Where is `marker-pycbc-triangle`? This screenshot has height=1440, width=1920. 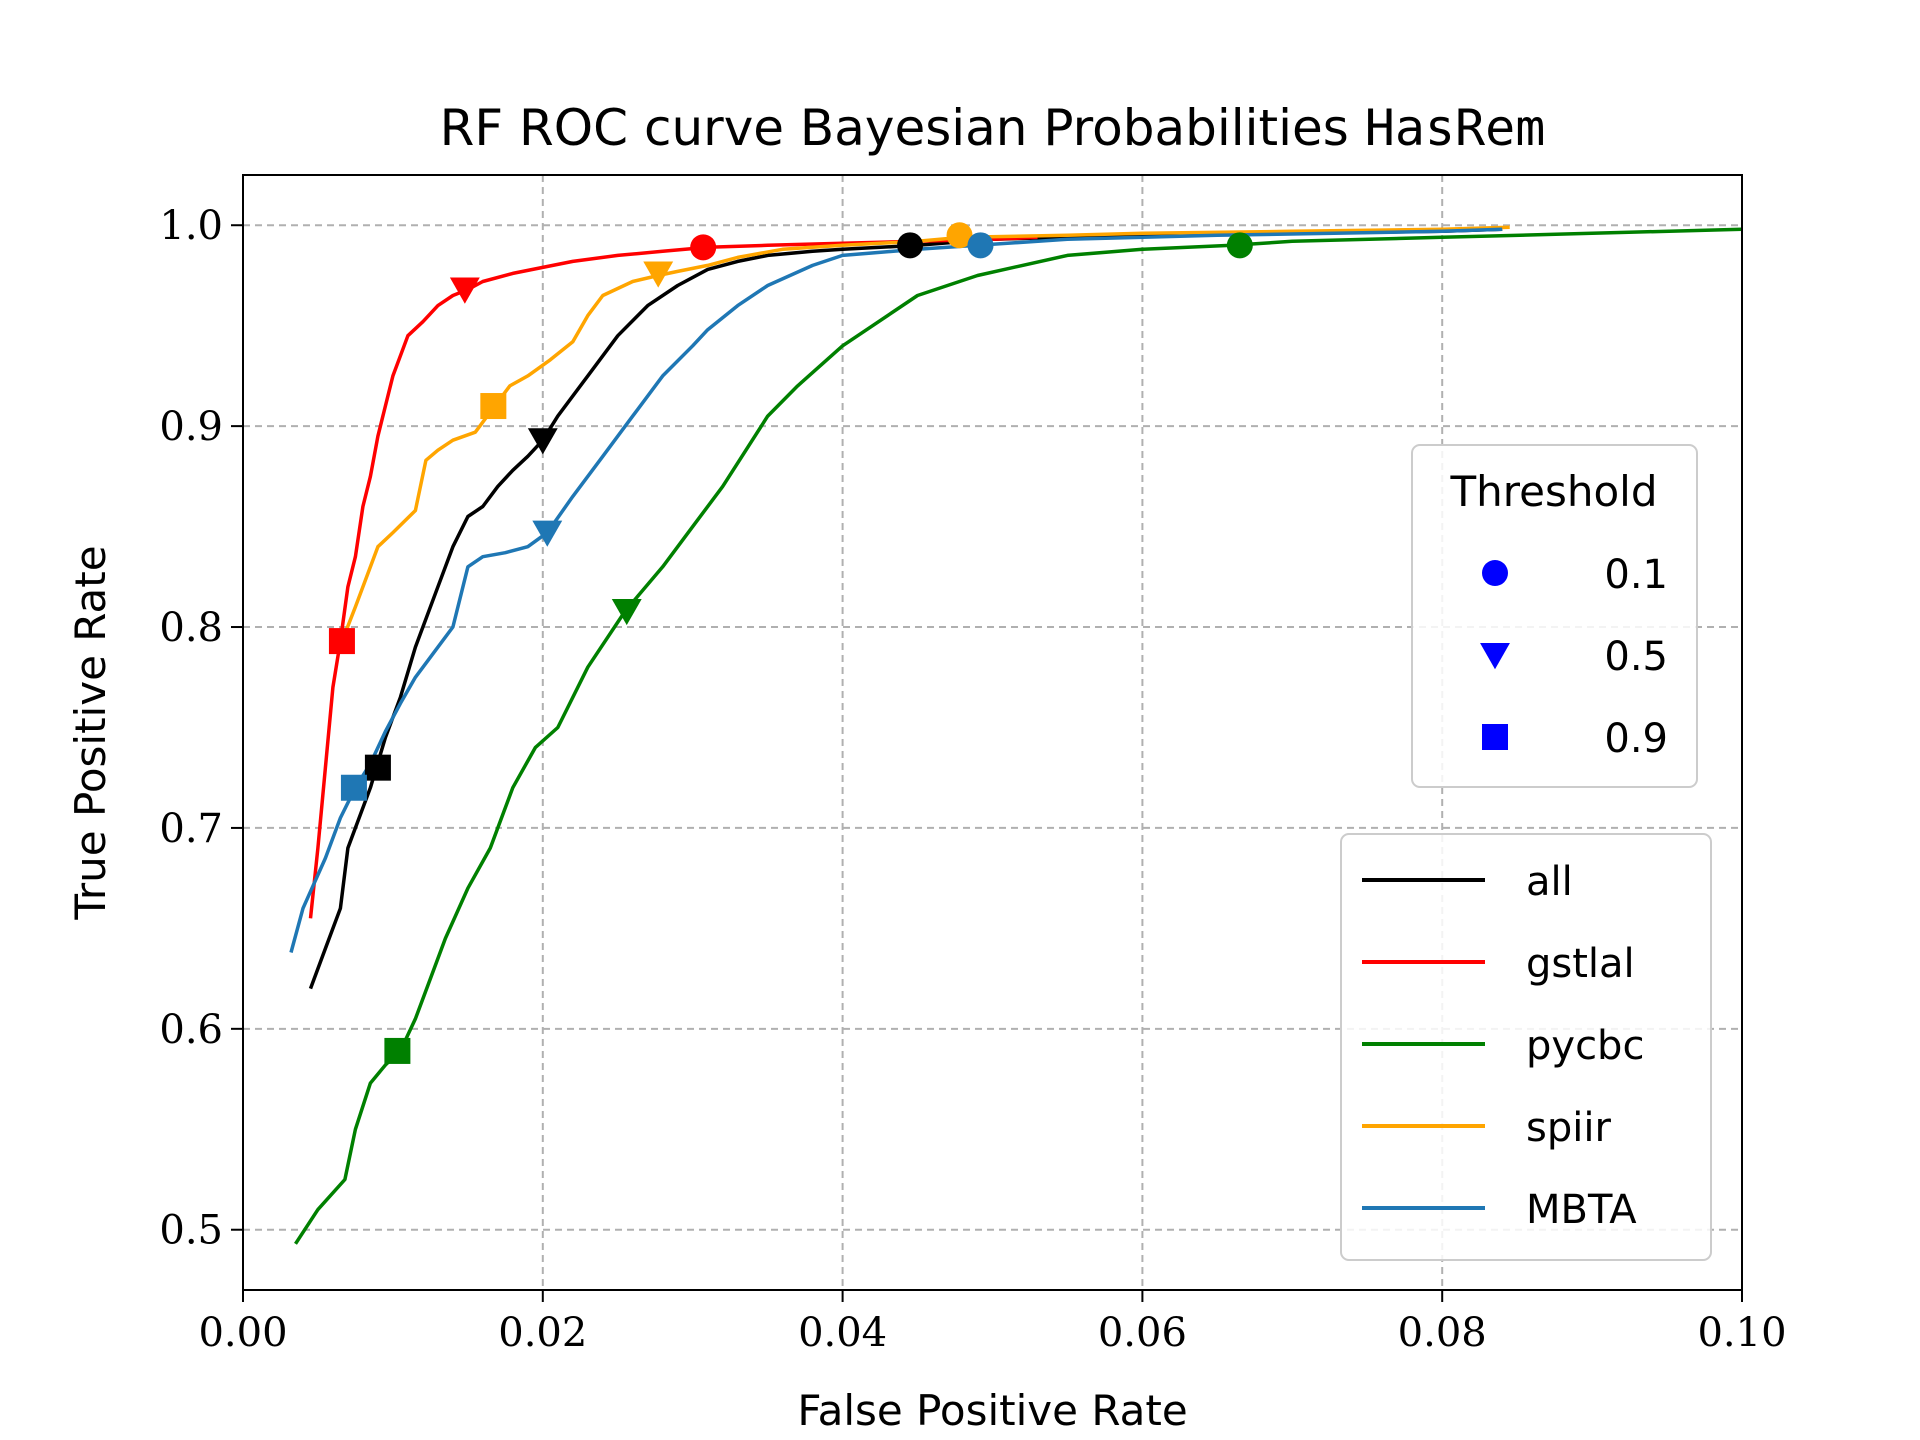 marker-pycbc-triangle is located at coordinates (626, 612).